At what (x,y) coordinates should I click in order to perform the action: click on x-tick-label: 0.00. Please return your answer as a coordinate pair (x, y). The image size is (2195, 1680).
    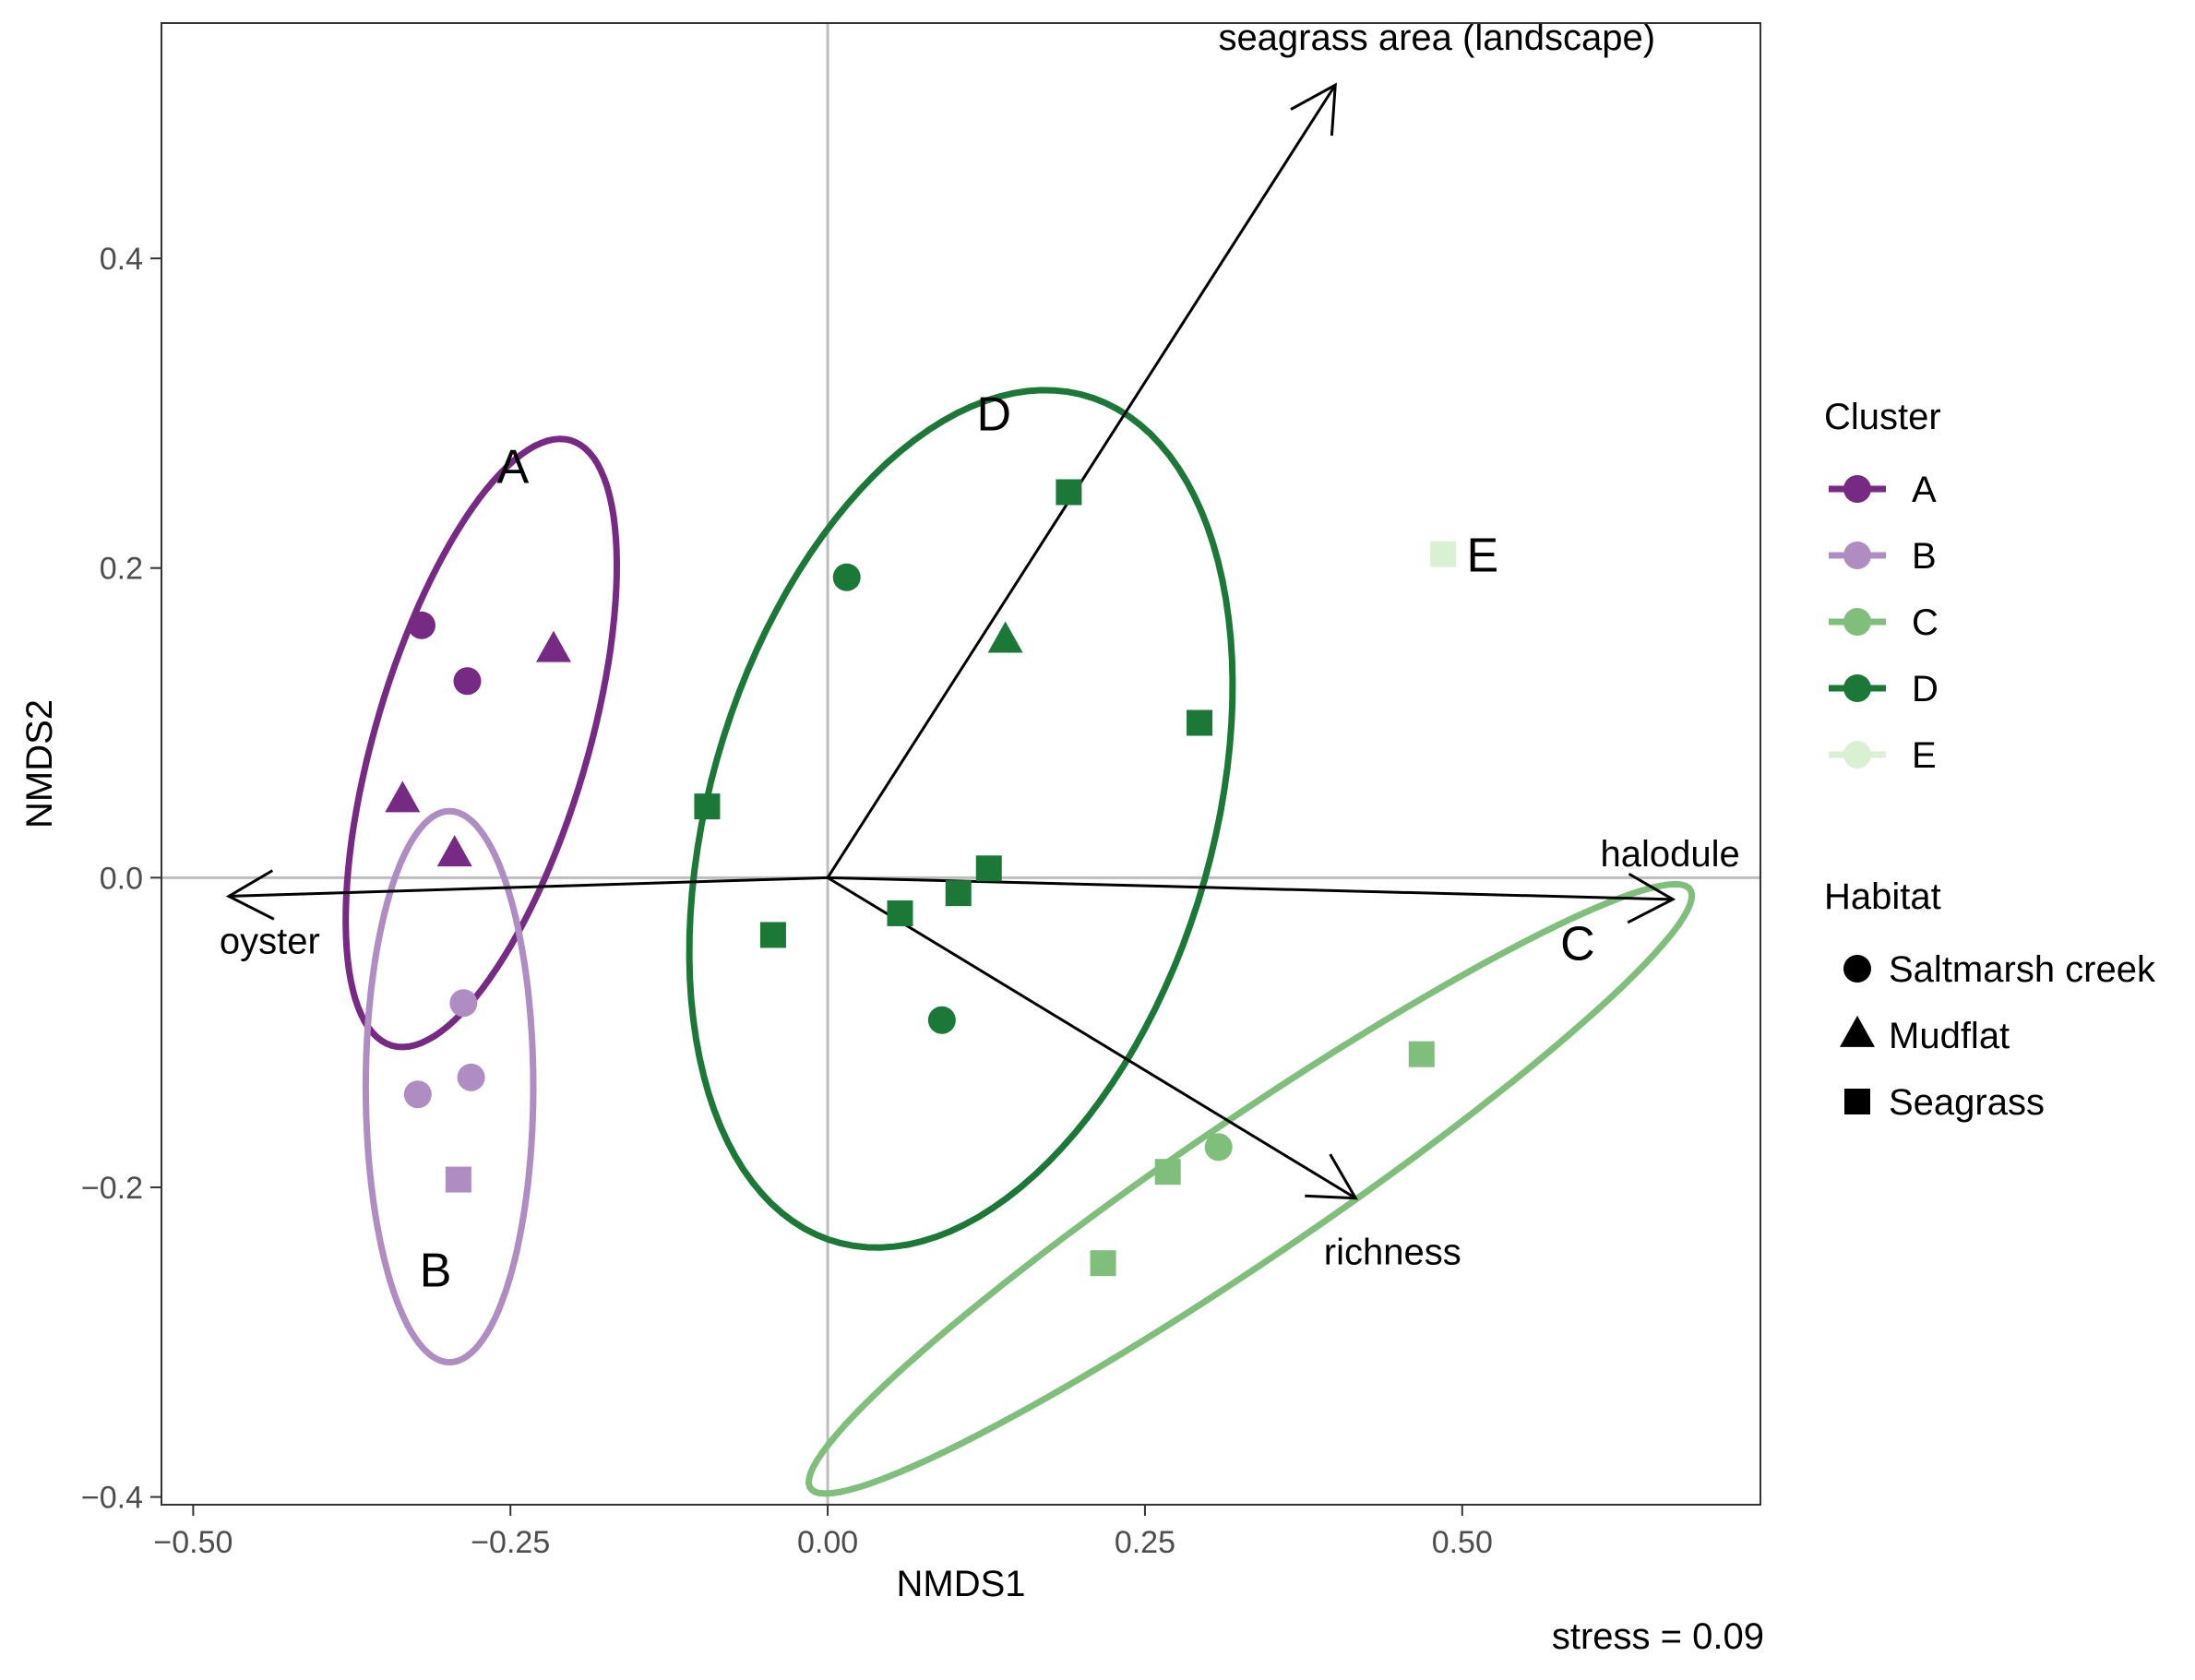
    Looking at the image, I should click on (827, 1542).